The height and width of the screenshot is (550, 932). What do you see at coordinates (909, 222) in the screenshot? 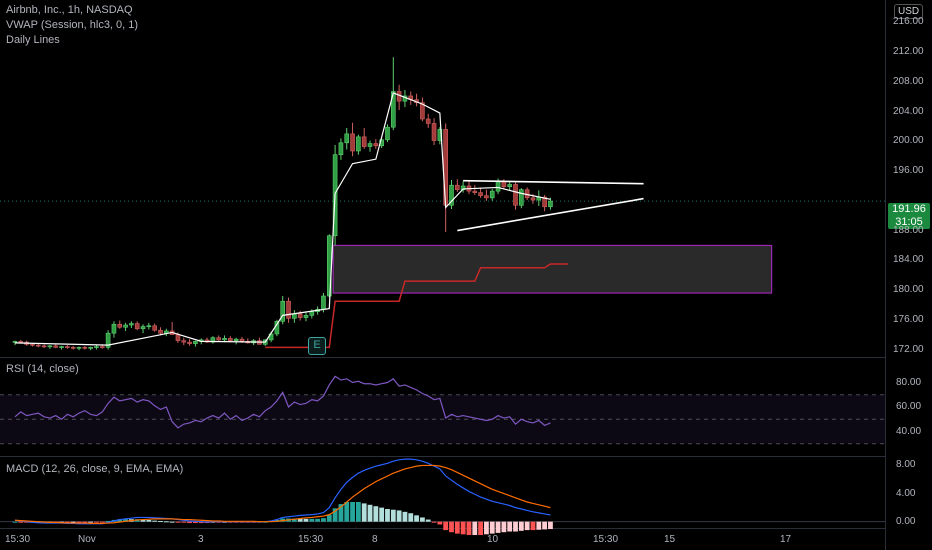
I see `bar-countdown: 31:05` at bounding box center [909, 222].